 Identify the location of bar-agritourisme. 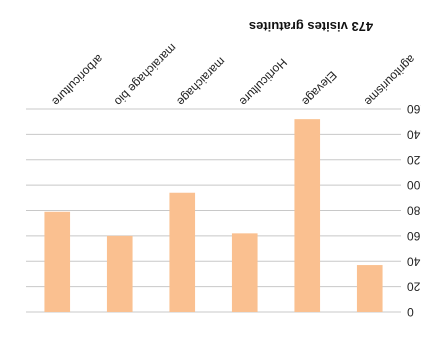
(369, 288).